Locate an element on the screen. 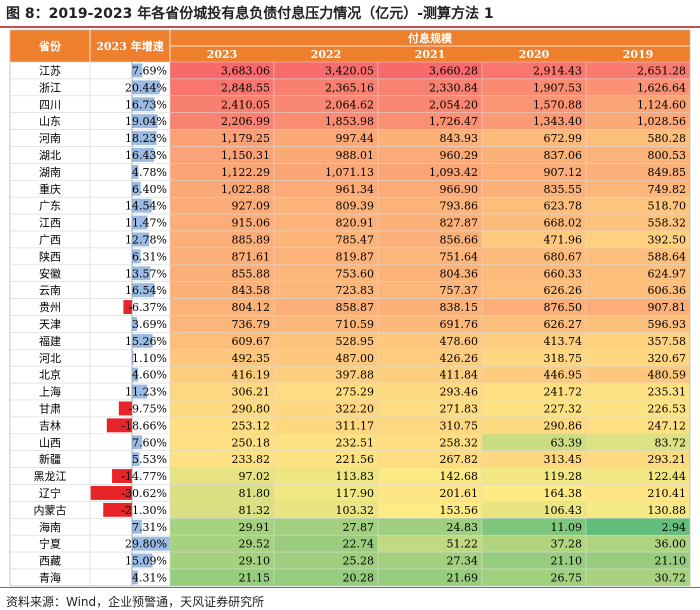 The height and width of the screenshot is (610, 700). growth-value: -18.66% is located at coordinates (144, 425).